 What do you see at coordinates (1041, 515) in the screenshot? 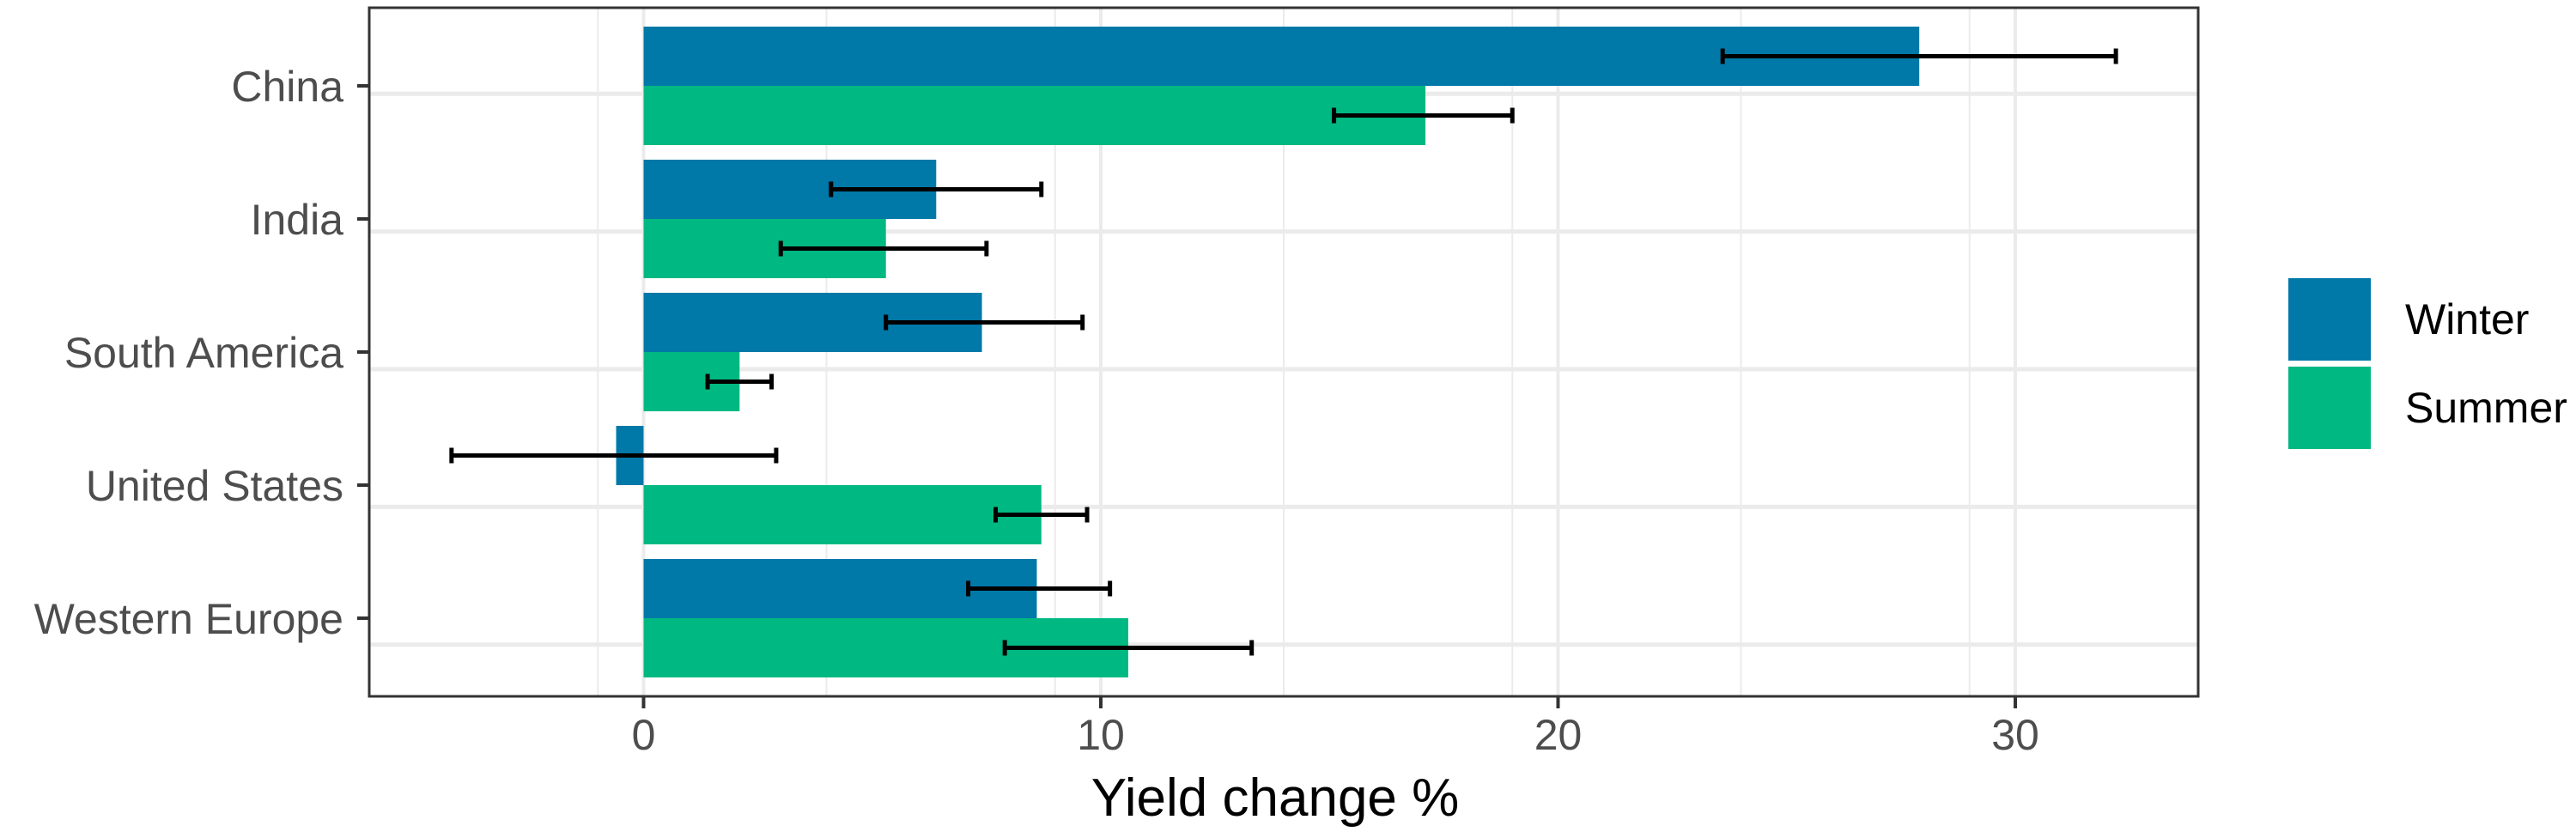
I see `error-bar-summer-united-states` at bounding box center [1041, 515].